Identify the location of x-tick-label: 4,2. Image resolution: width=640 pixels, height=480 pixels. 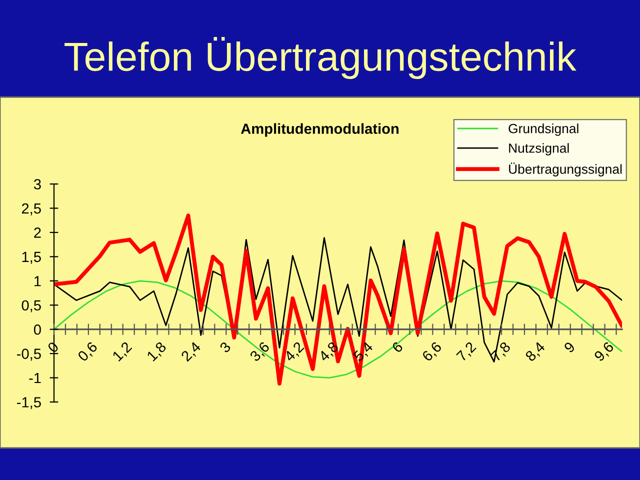
(295, 352).